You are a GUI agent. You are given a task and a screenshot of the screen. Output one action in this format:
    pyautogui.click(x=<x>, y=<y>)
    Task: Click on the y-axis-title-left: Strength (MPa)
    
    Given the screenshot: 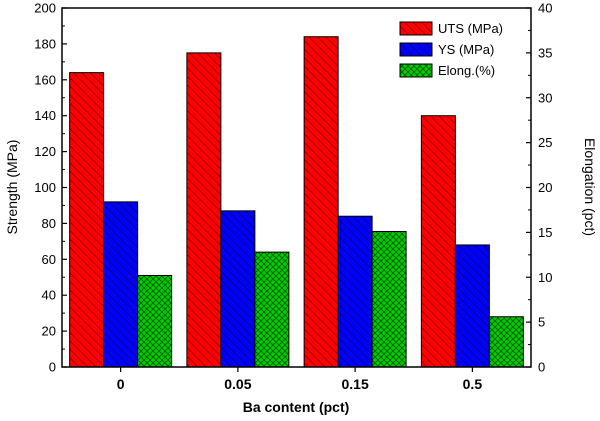 What is the action you would take?
    pyautogui.click(x=12, y=187)
    